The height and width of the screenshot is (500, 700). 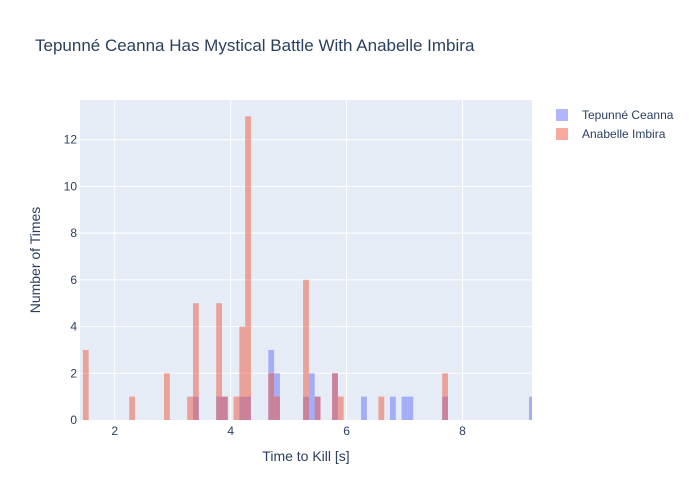 I want to click on y-tick-labels: 0 2 4 6 8 10 12, so click(x=71, y=280).